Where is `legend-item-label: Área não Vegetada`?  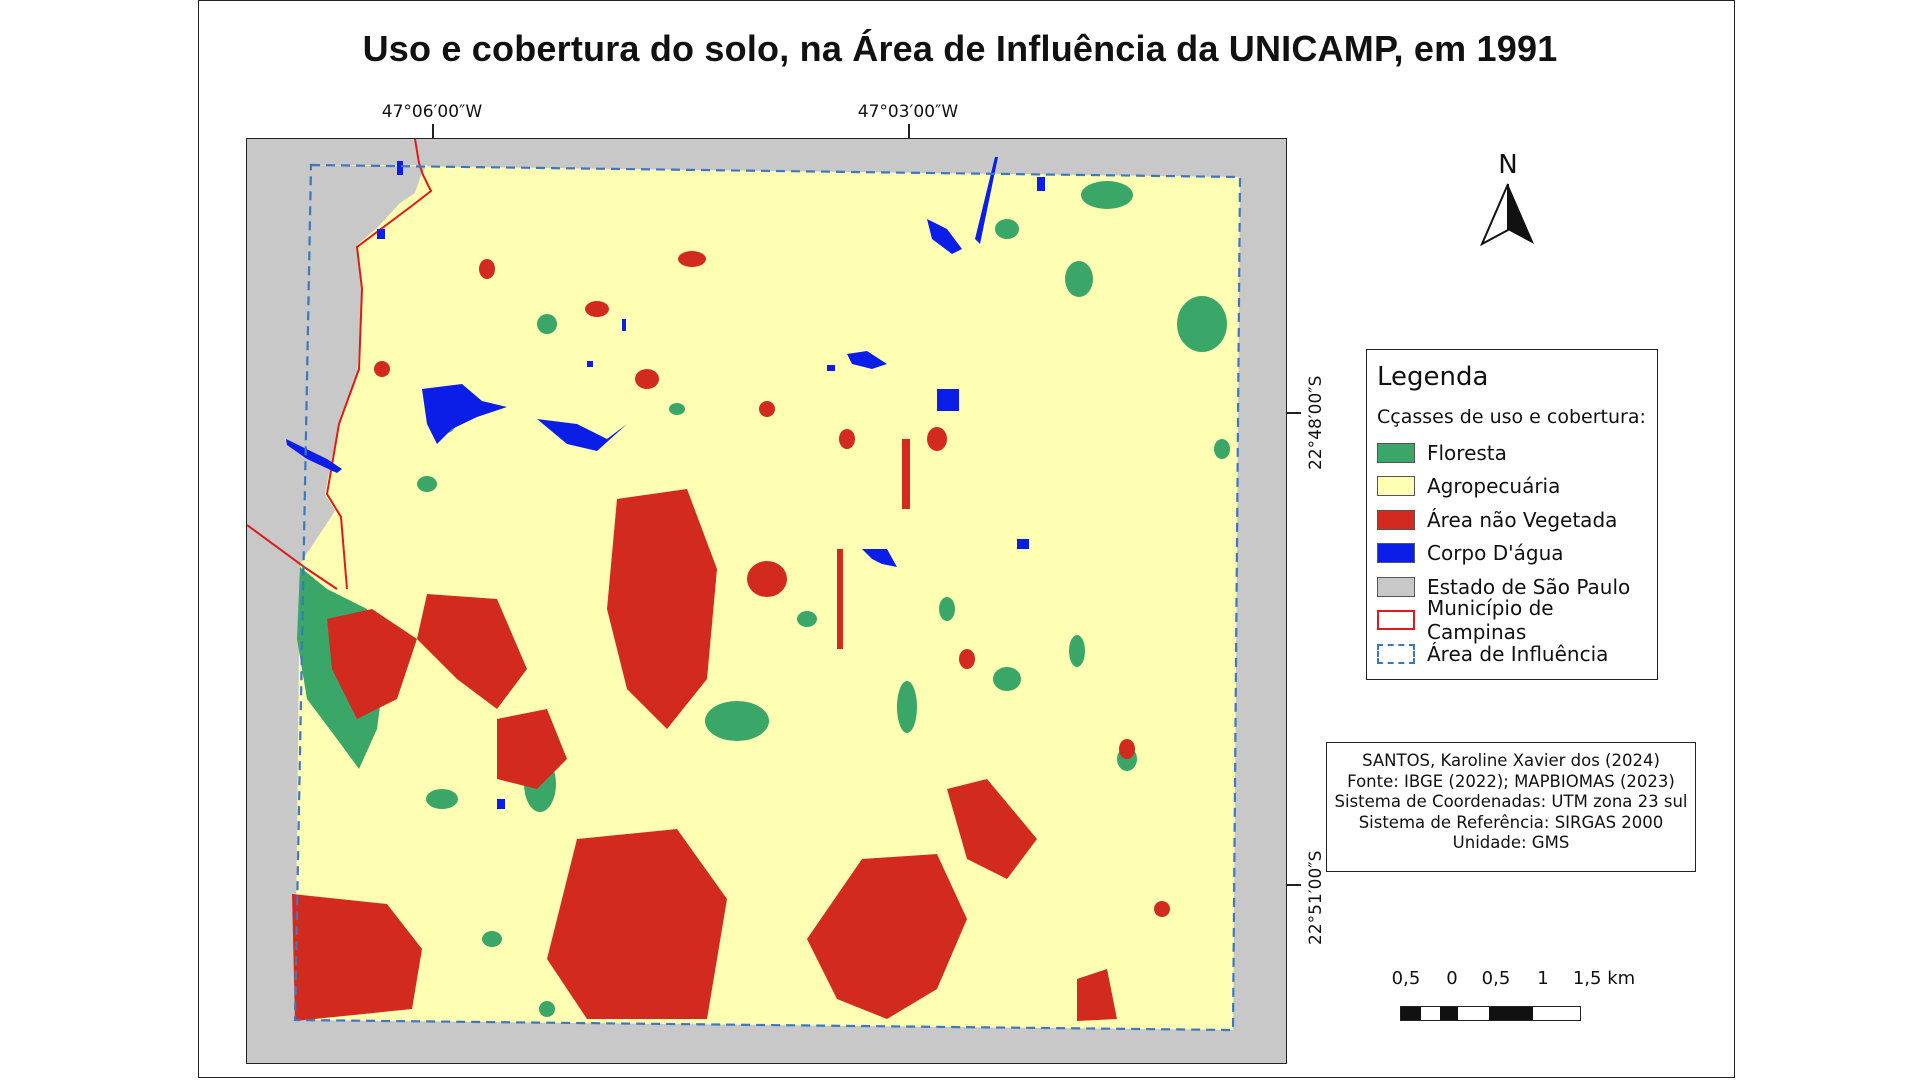 legend-item-label: Área não Vegetada is located at coordinates (1522, 519).